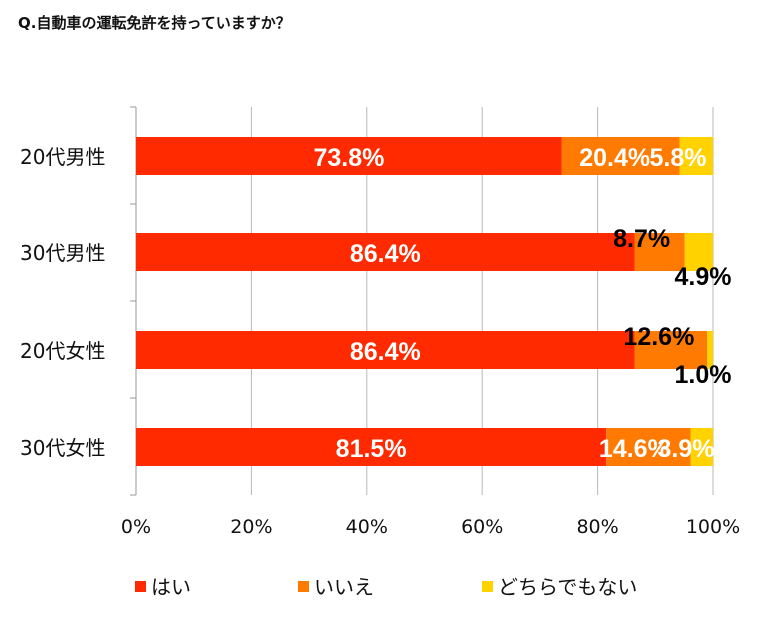 The height and width of the screenshot is (640, 772). Describe the element at coordinates (641, 239) in the screenshot. I see `data-label: 8.7%` at that location.